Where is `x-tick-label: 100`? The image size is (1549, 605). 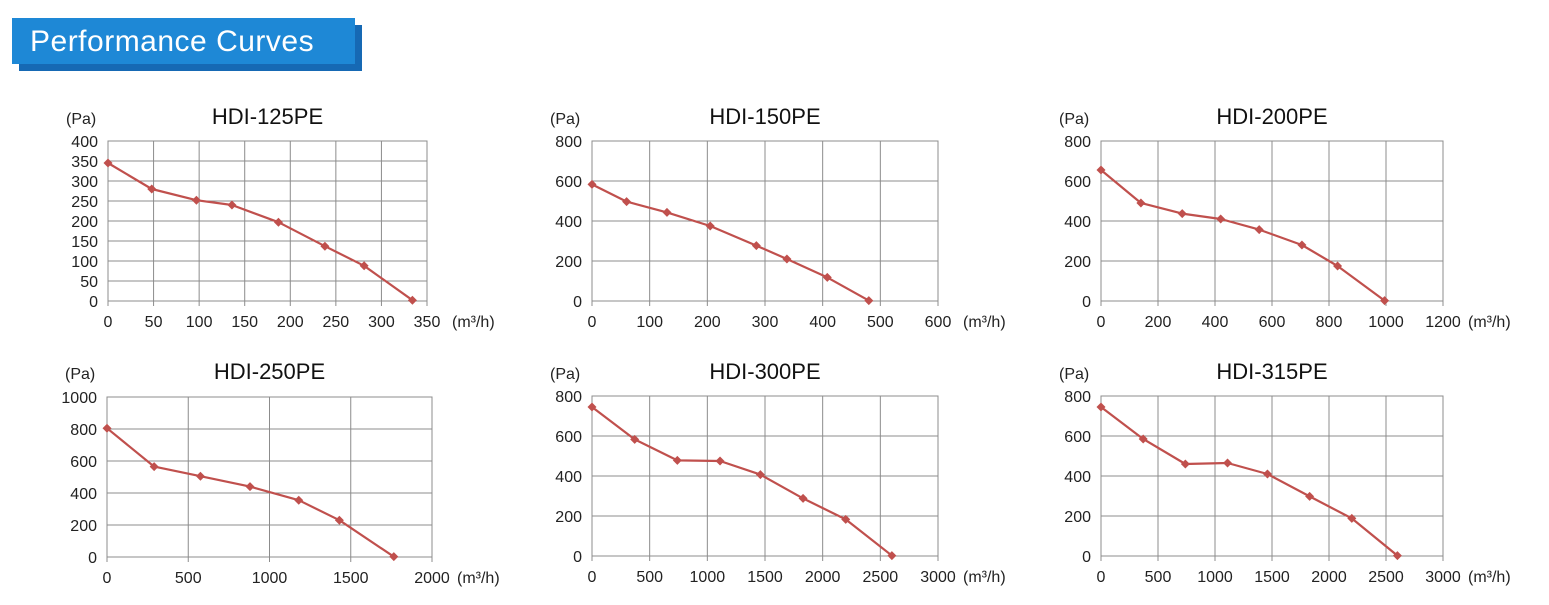 x-tick-label: 100 is located at coordinates (649, 322).